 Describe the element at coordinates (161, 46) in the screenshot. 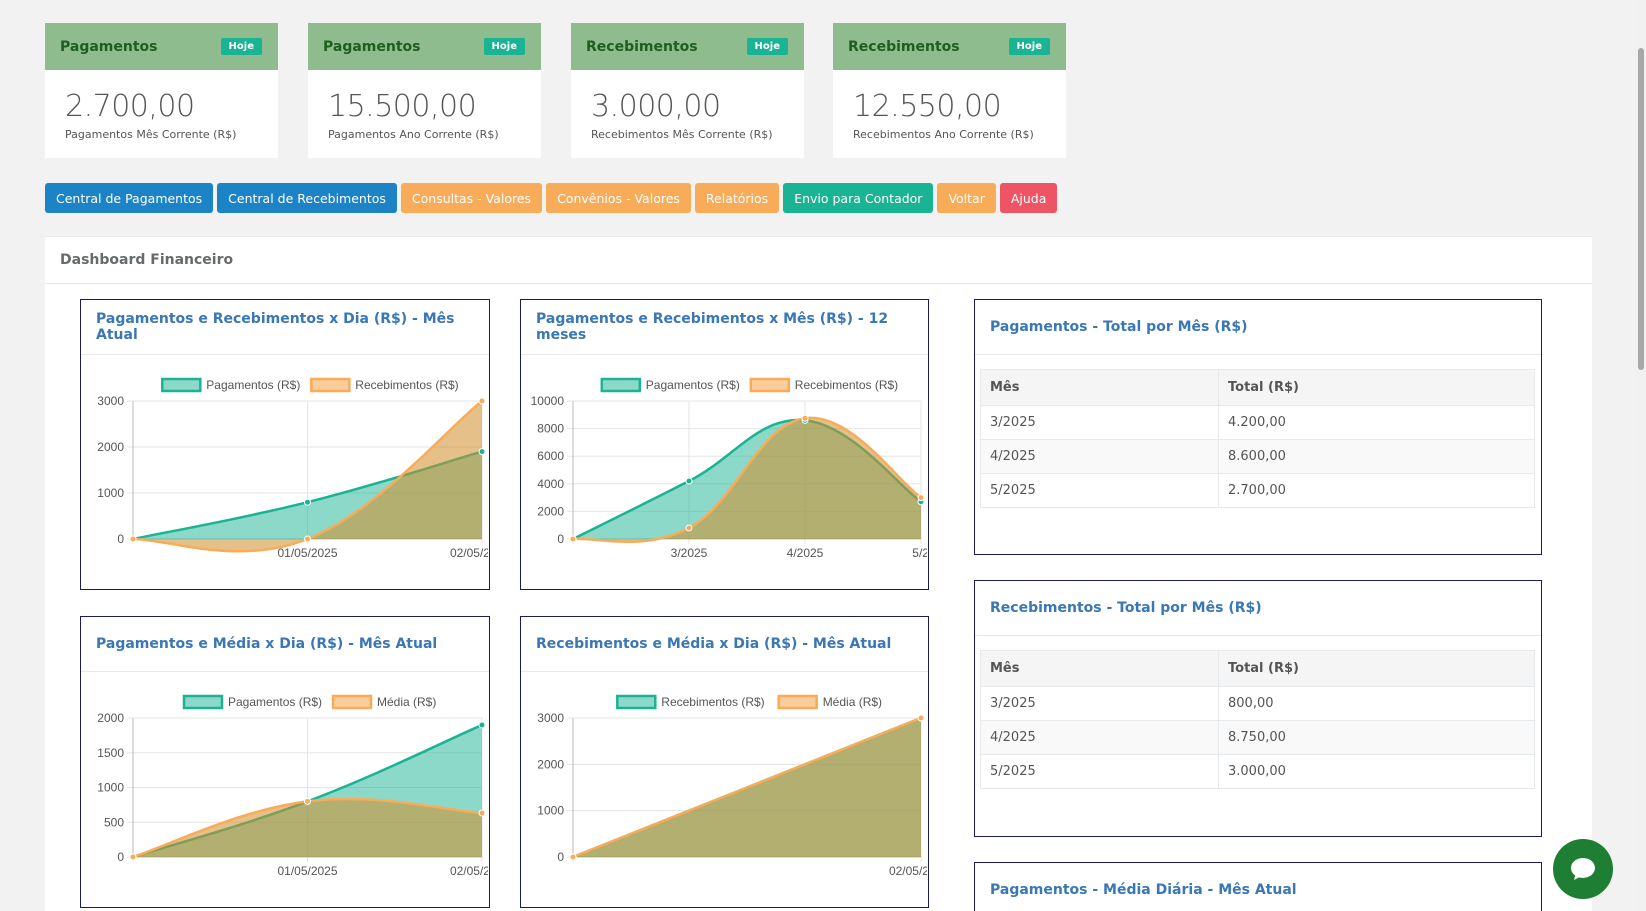

I see `stat-card-header: Pagamentos Hoje` at that location.